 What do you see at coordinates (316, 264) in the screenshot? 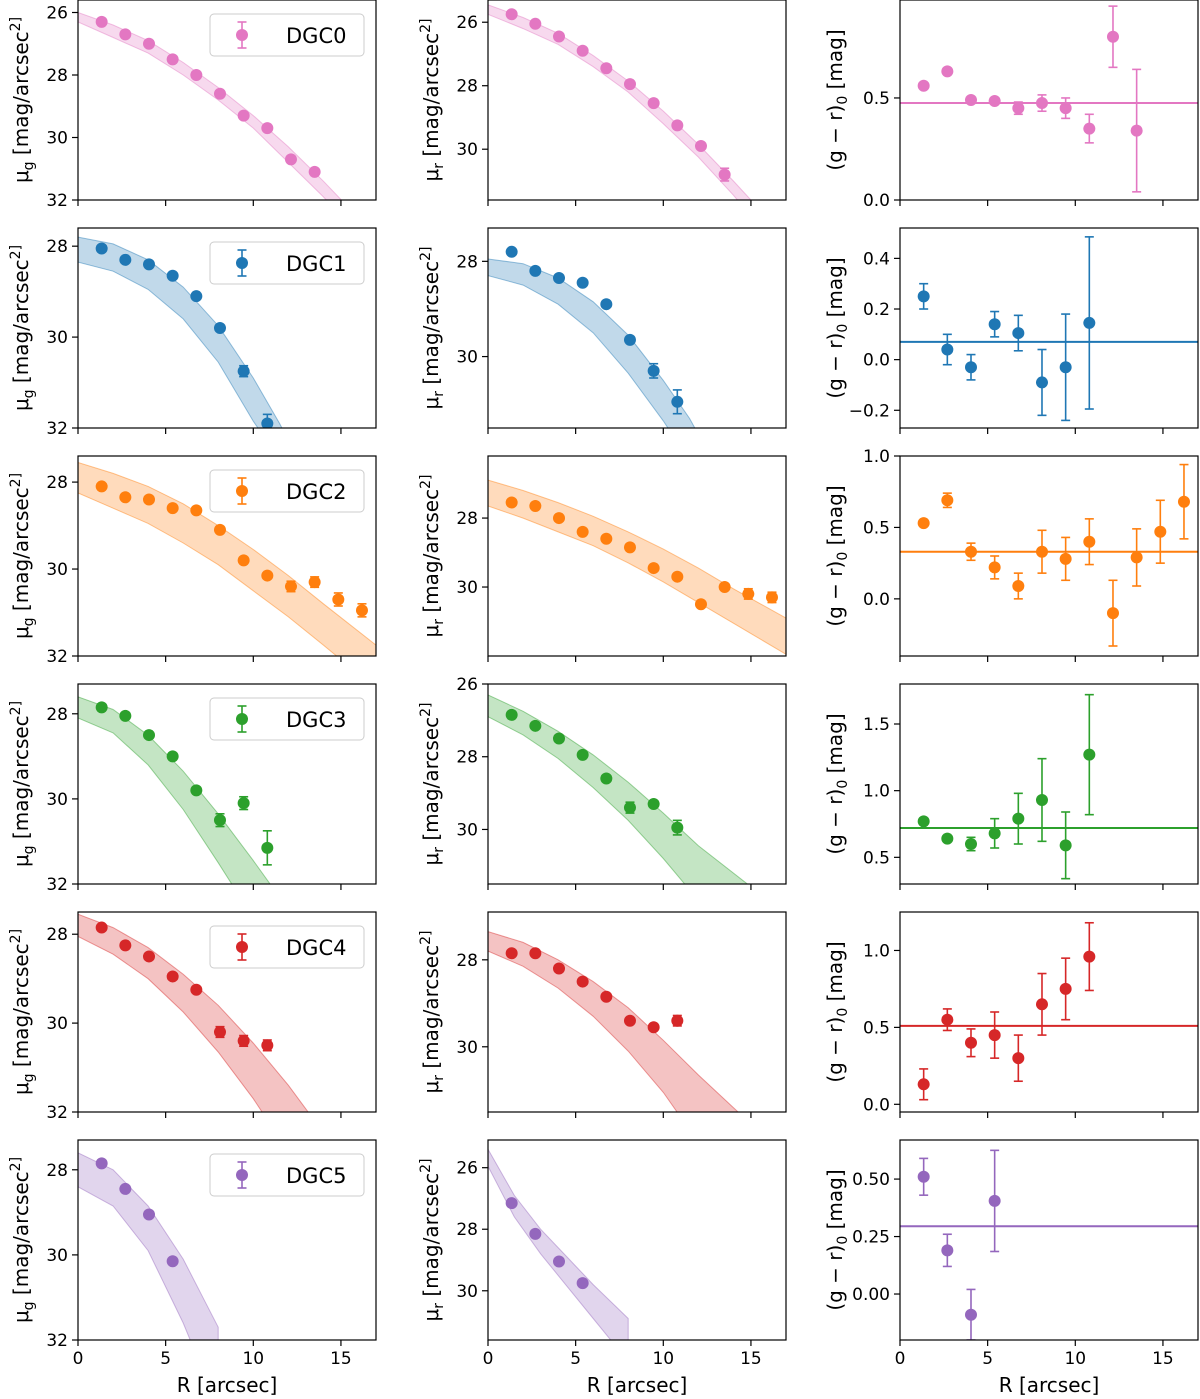
I see `legend-label: DGC1` at bounding box center [316, 264].